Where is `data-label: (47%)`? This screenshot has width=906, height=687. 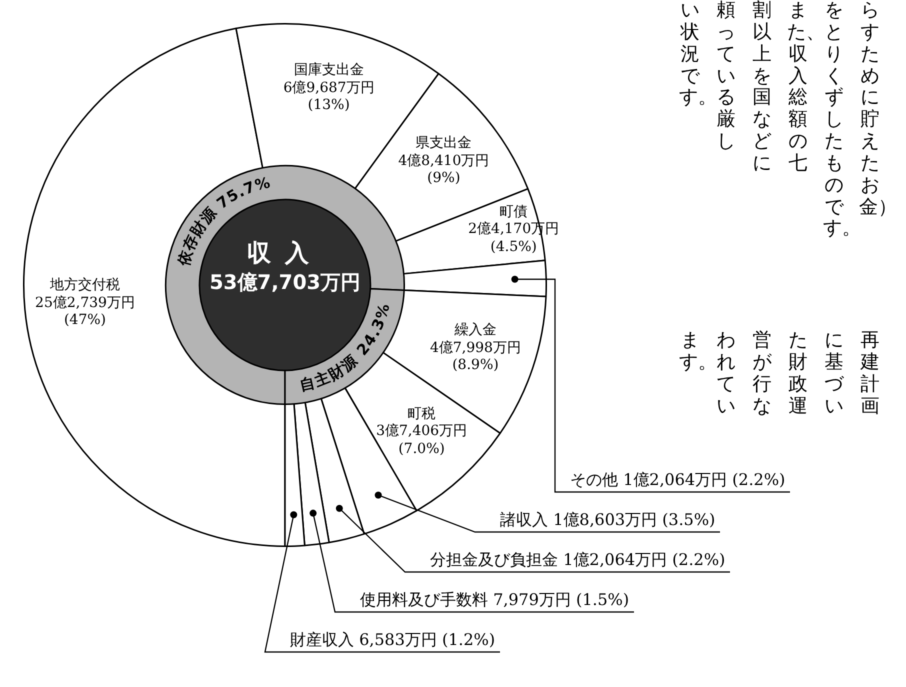 data-label: (47%) is located at coordinates (85, 320).